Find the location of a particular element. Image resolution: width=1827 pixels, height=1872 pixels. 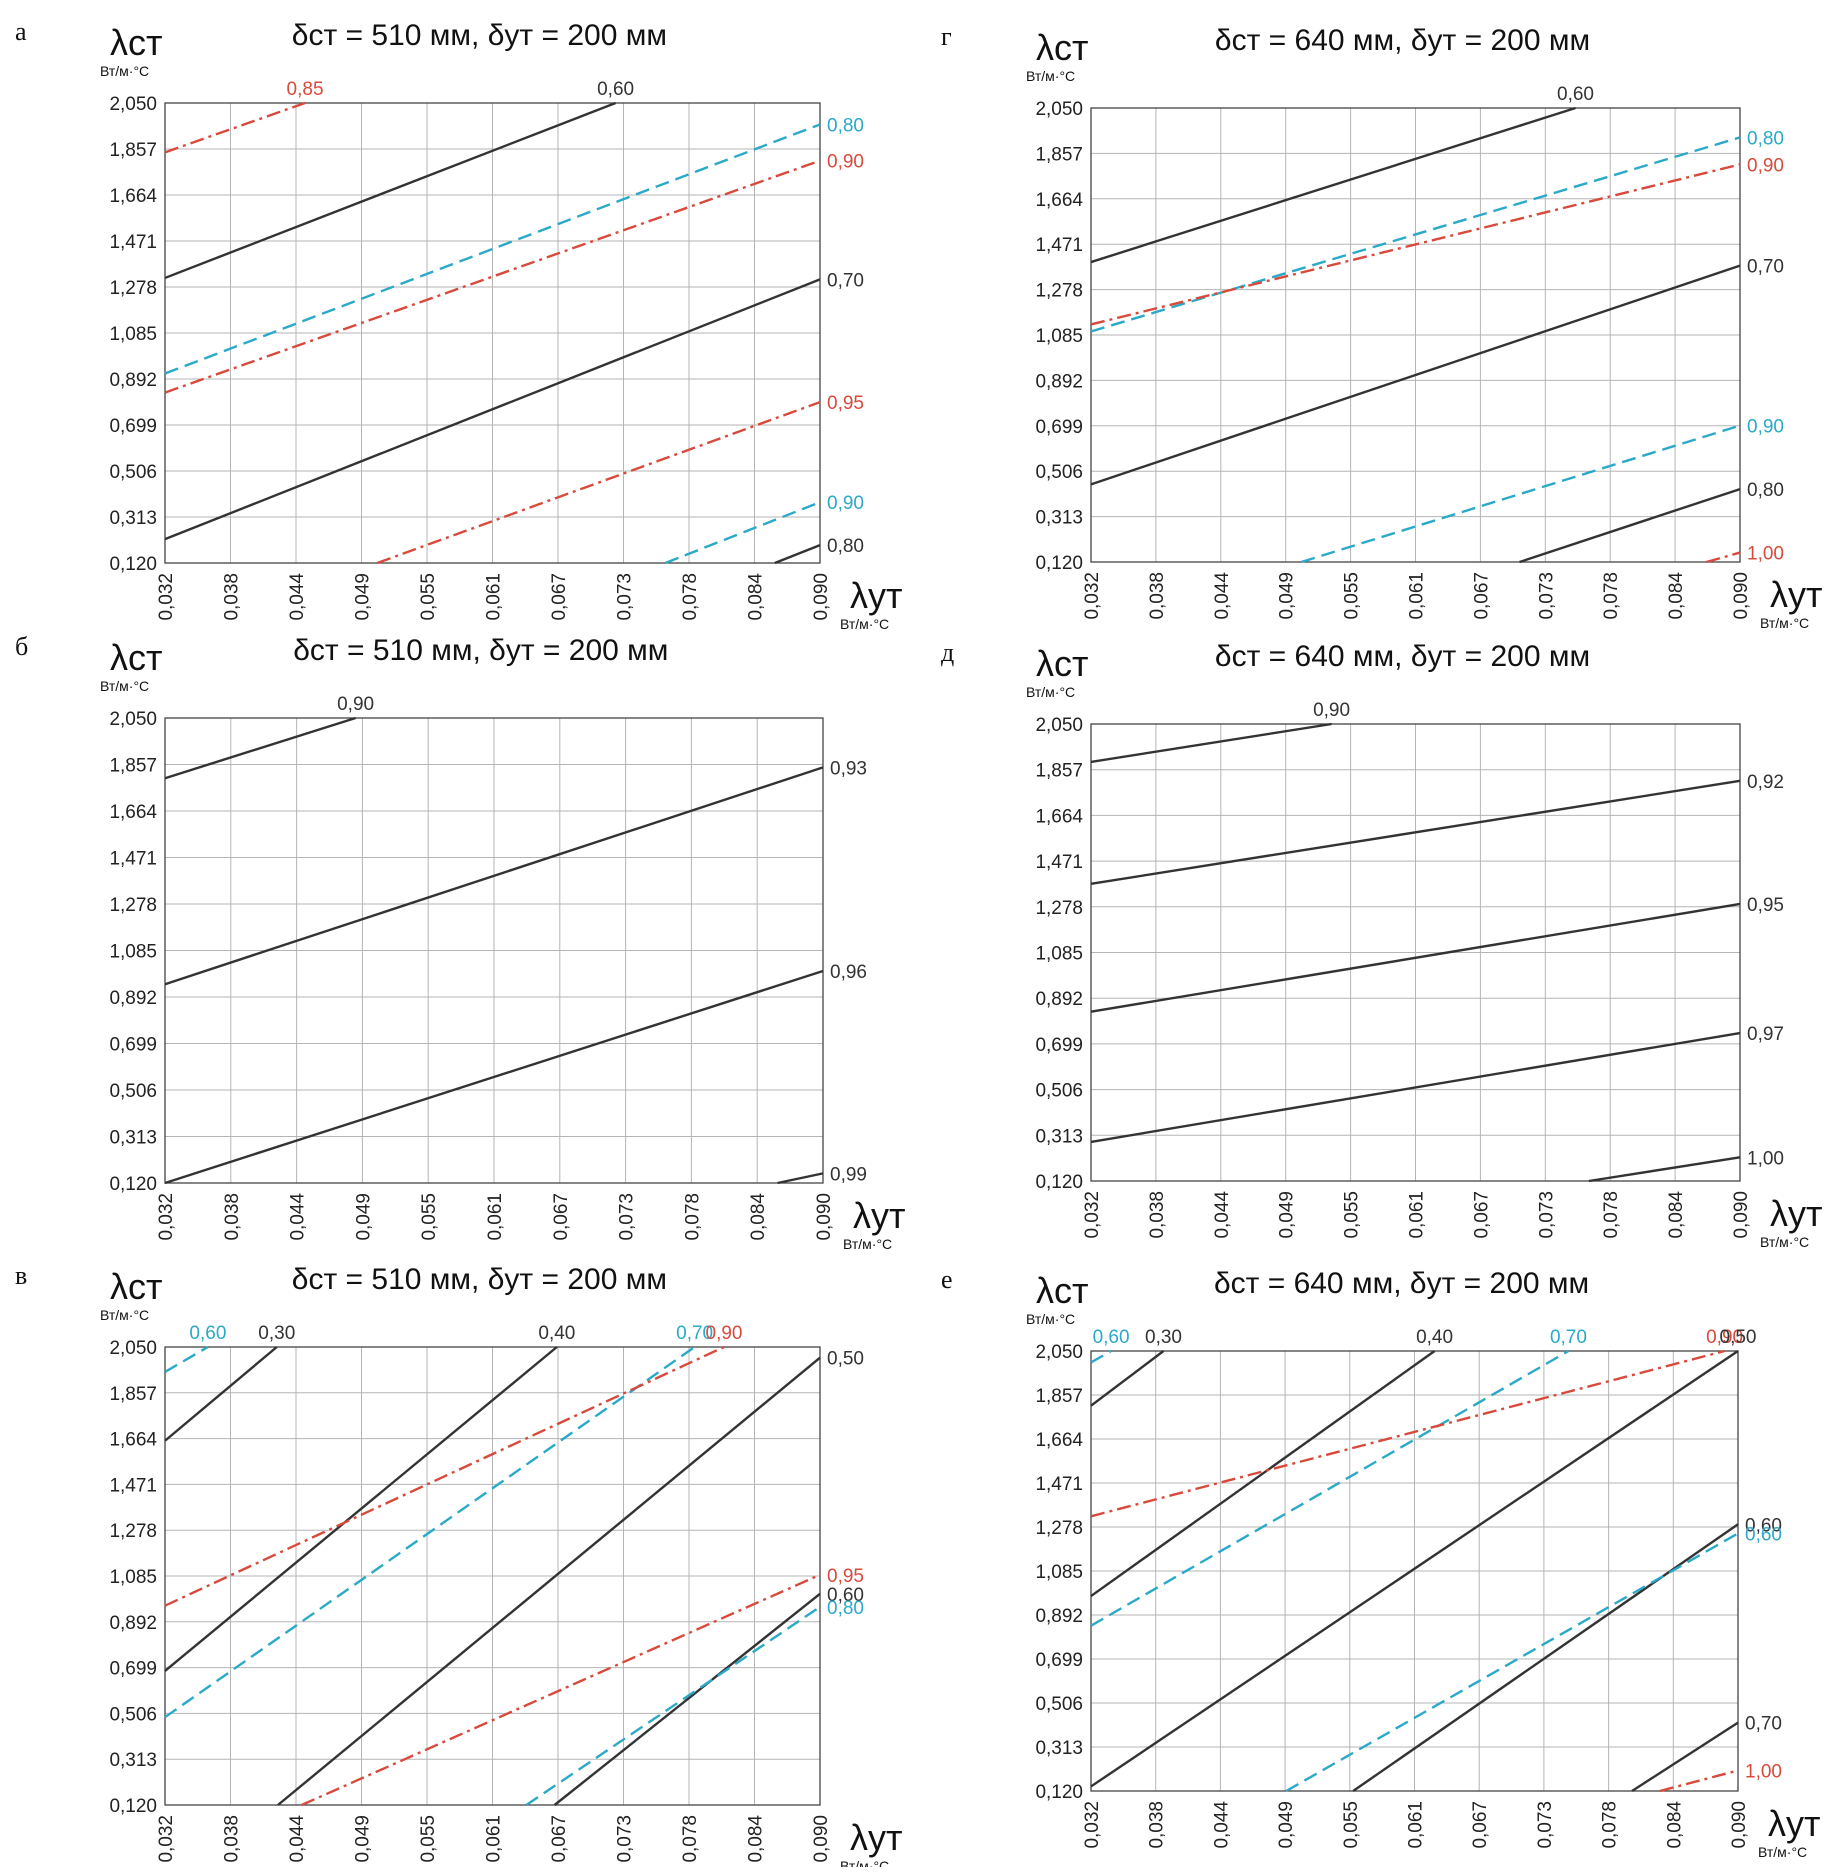

panel-letter: а is located at coordinates (21, 31).